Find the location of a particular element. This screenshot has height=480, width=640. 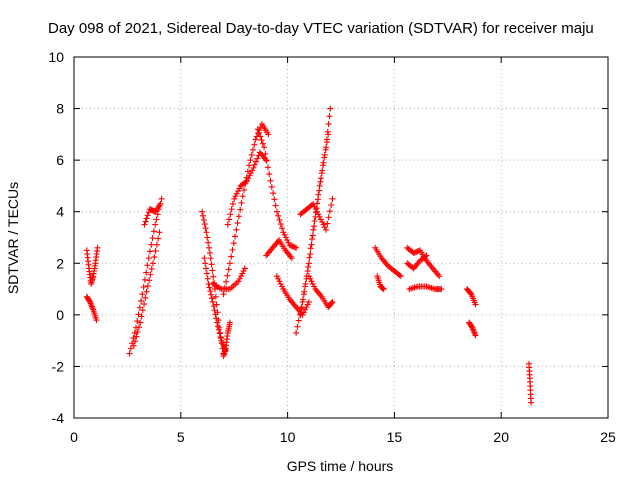

y-tick-label: -4 is located at coordinates (58, 418).